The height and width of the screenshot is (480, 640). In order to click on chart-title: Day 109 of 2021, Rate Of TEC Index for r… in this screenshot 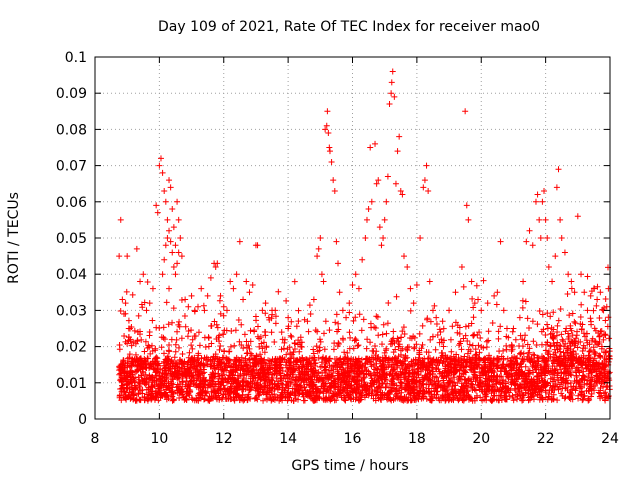, I will do `click(349, 27)`.